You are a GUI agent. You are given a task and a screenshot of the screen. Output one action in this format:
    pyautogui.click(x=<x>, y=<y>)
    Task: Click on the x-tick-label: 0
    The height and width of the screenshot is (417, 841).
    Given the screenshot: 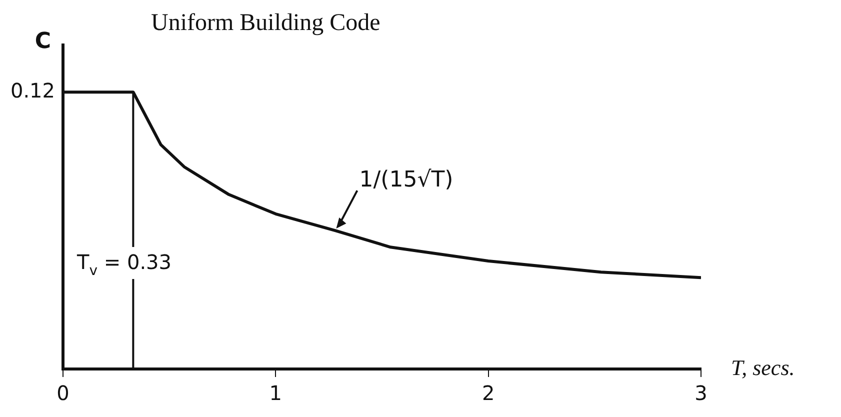 What is the action you would take?
    pyautogui.click(x=63, y=393)
    